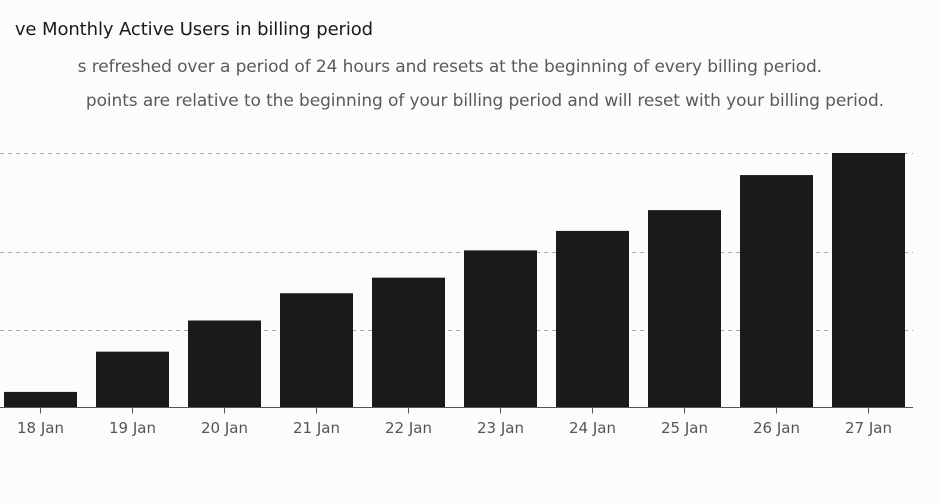 The width and height of the screenshot is (942, 504). Describe the element at coordinates (684, 428) in the screenshot. I see `x-tick-label: 25 Jan` at that location.